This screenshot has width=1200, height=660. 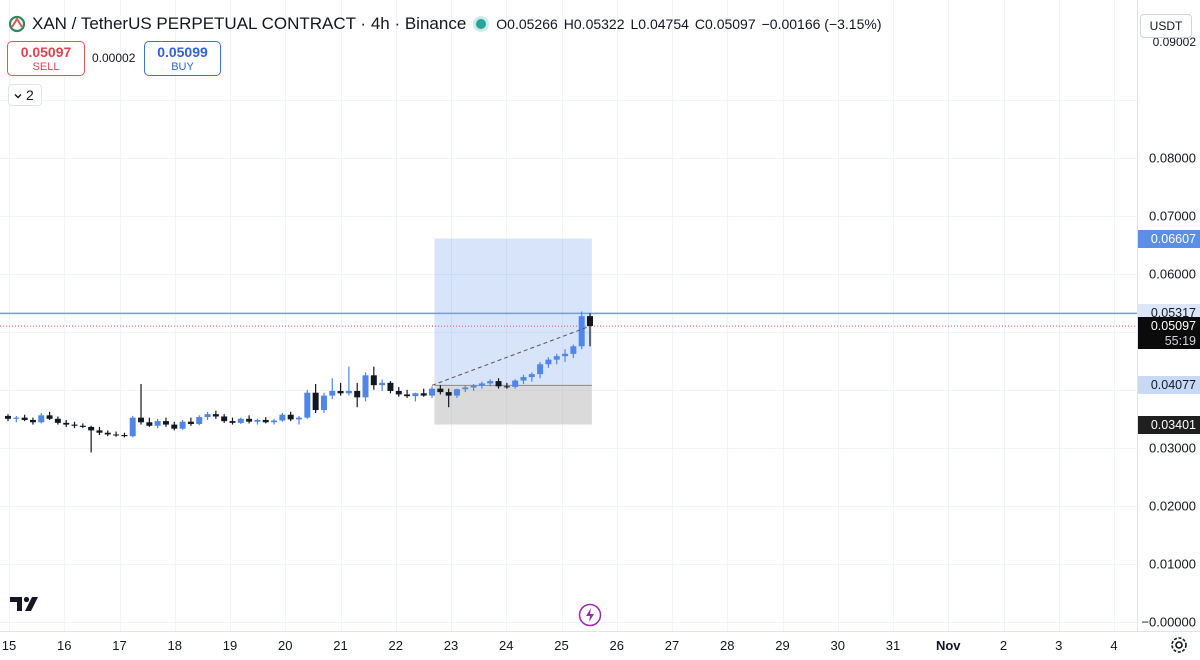 What do you see at coordinates (27, 604) in the screenshot?
I see `tradingview-logo-icon` at bounding box center [27, 604].